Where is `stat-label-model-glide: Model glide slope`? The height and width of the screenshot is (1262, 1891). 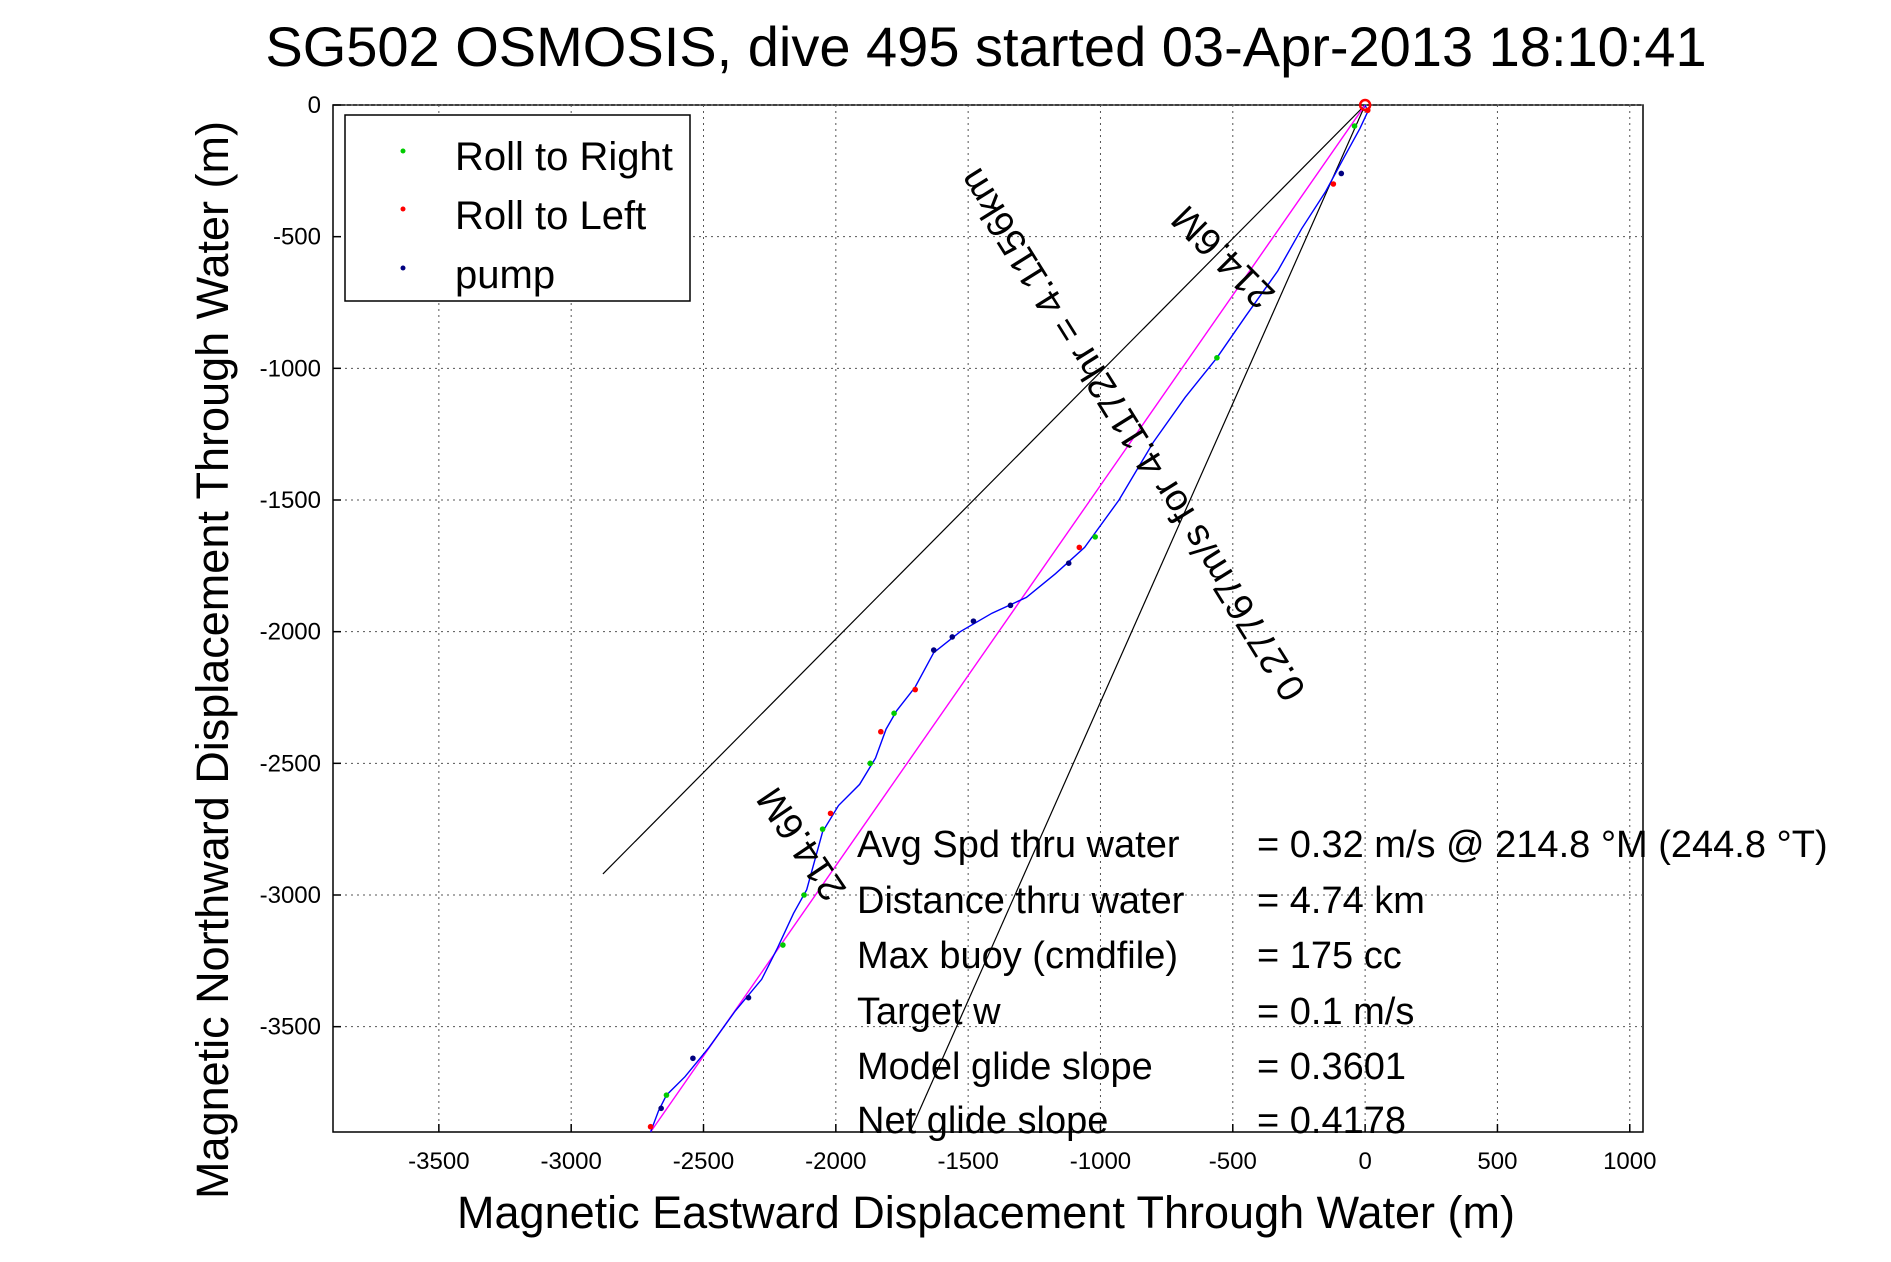
stat-label-model-glide: Model glide slope is located at coordinates (1005, 1067).